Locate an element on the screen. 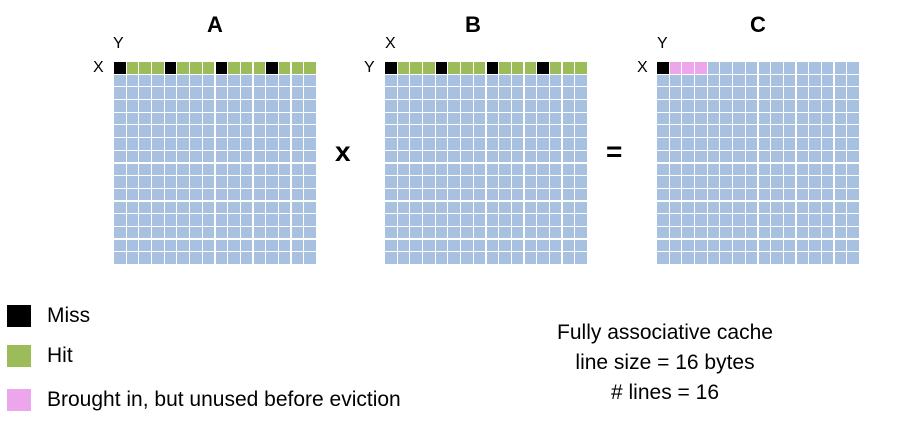  matrix-c-cell-miss is located at coordinates (663, 68).